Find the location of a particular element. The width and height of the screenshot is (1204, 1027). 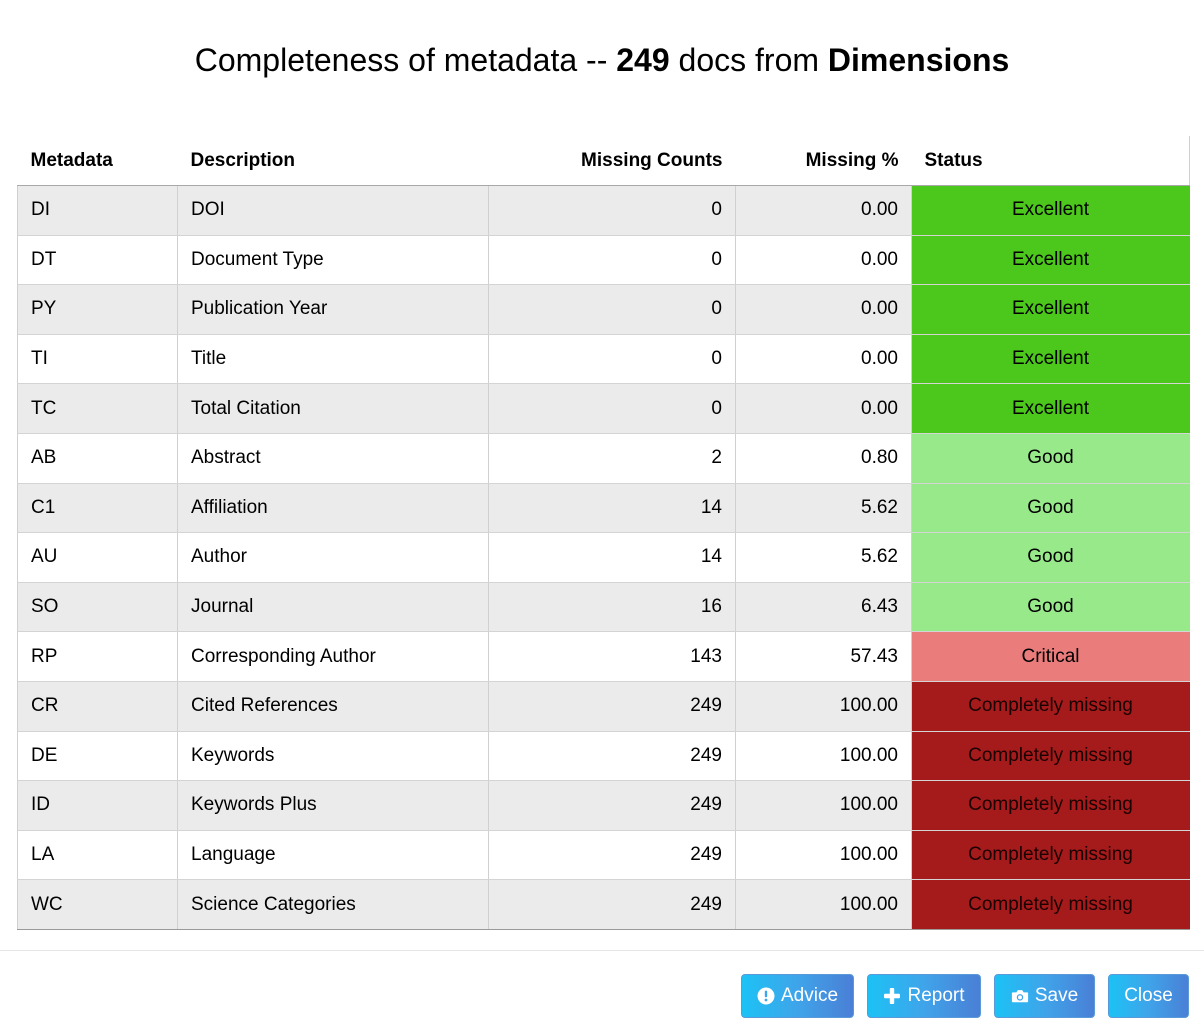

cell-metadata: DI is located at coordinates (97, 210).